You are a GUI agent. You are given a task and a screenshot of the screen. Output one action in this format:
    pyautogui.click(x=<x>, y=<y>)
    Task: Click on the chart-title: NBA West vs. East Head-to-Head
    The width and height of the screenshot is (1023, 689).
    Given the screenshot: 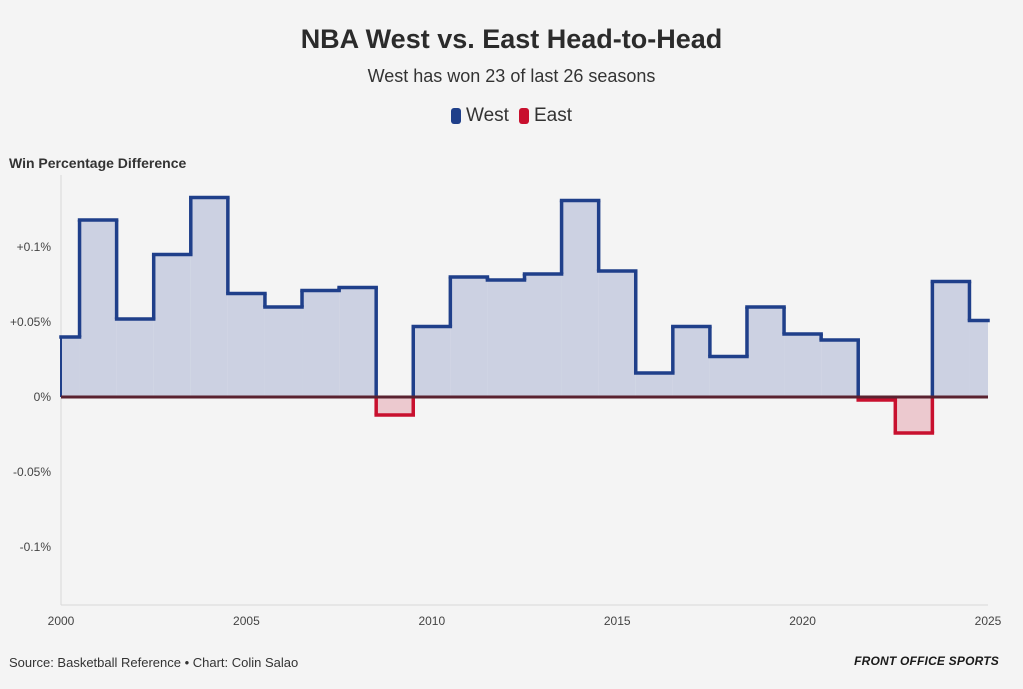 What is the action you would take?
    pyautogui.click(x=511, y=39)
    